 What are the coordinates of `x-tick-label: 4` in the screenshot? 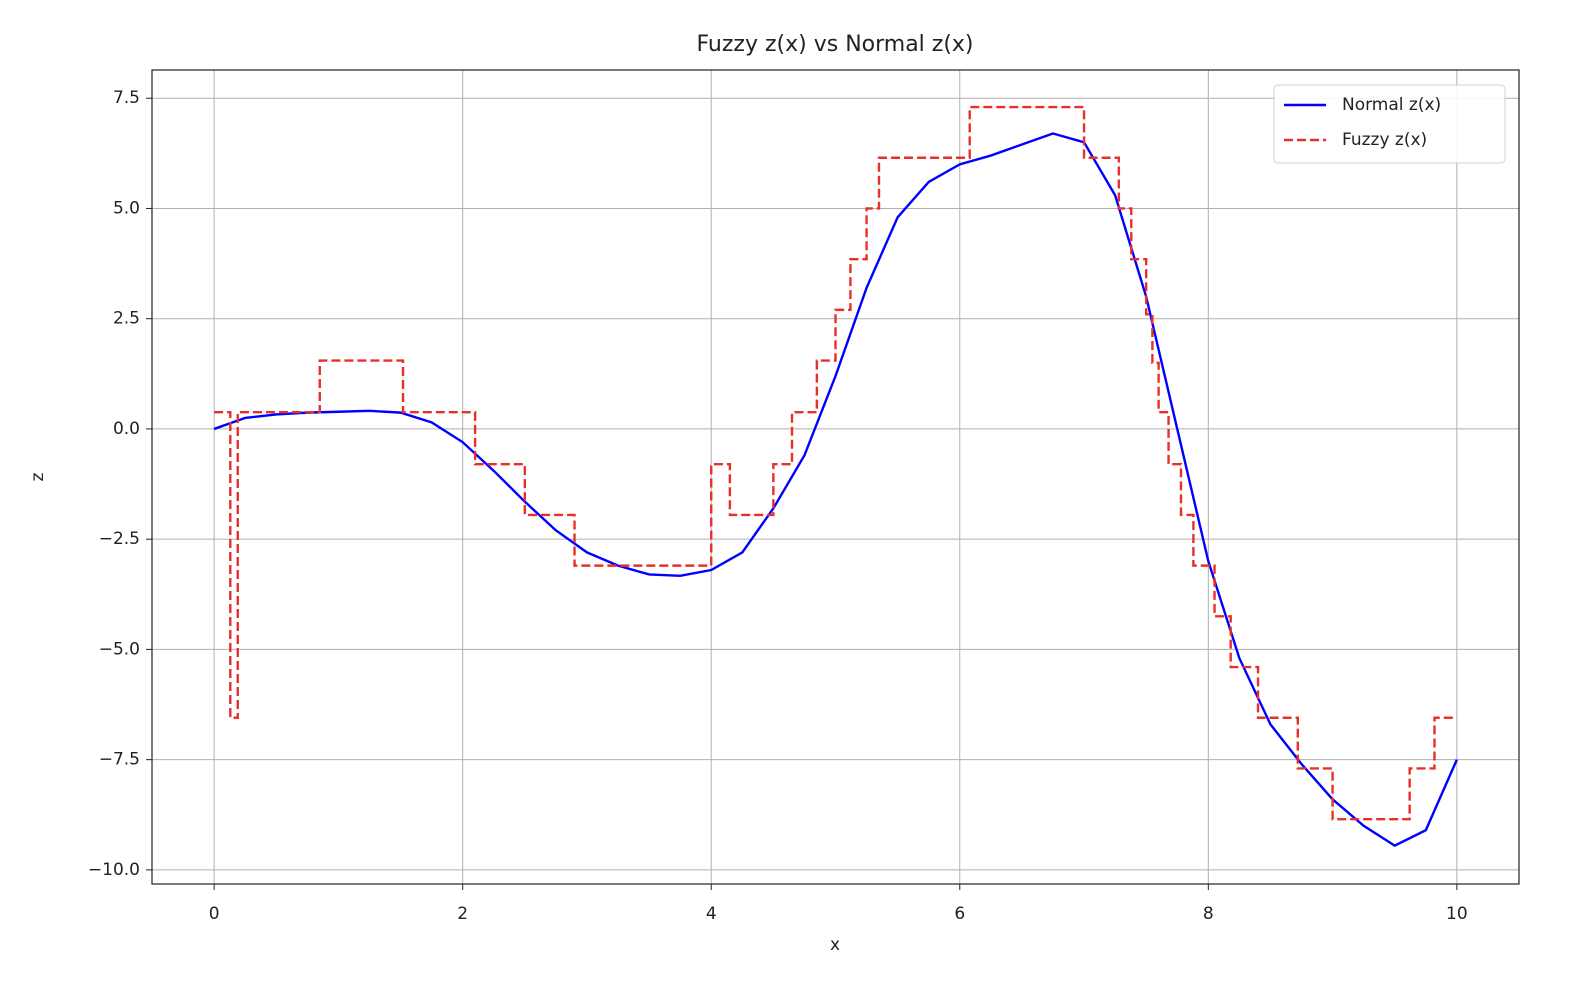 It's located at (711, 914).